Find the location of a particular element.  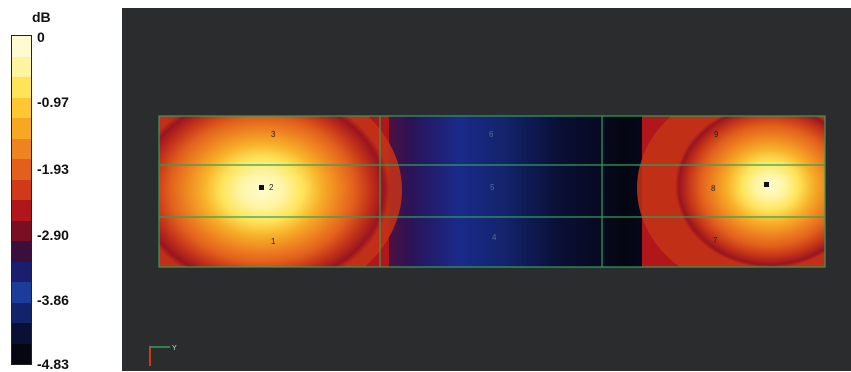

region-label-1: 1 is located at coordinates (273, 241).